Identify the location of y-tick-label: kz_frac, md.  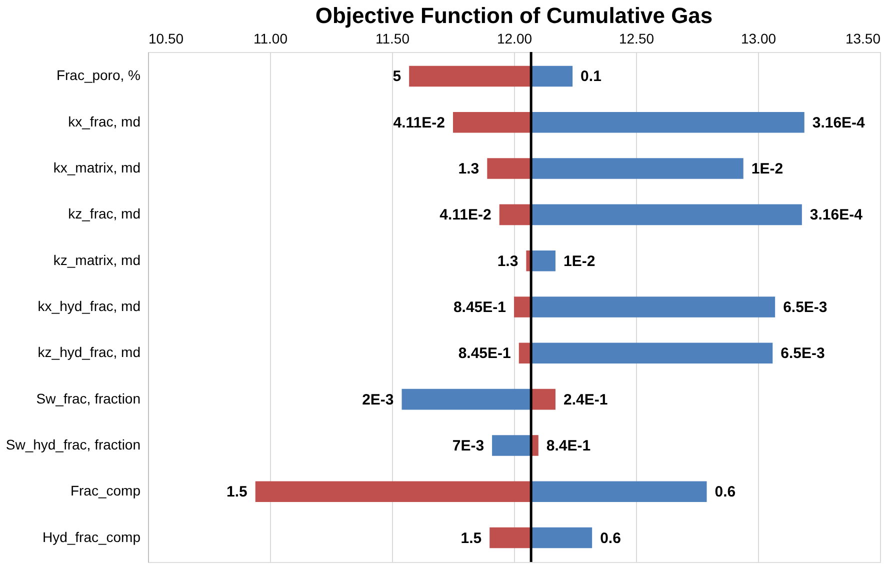
(104, 214).